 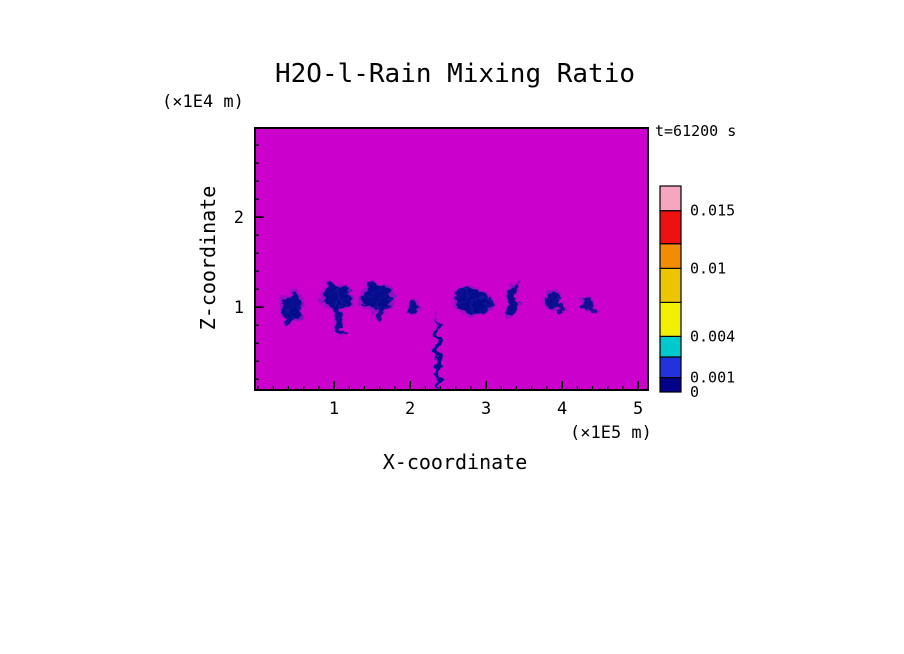 I want to click on z-tick-label: 2, so click(x=239, y=218).